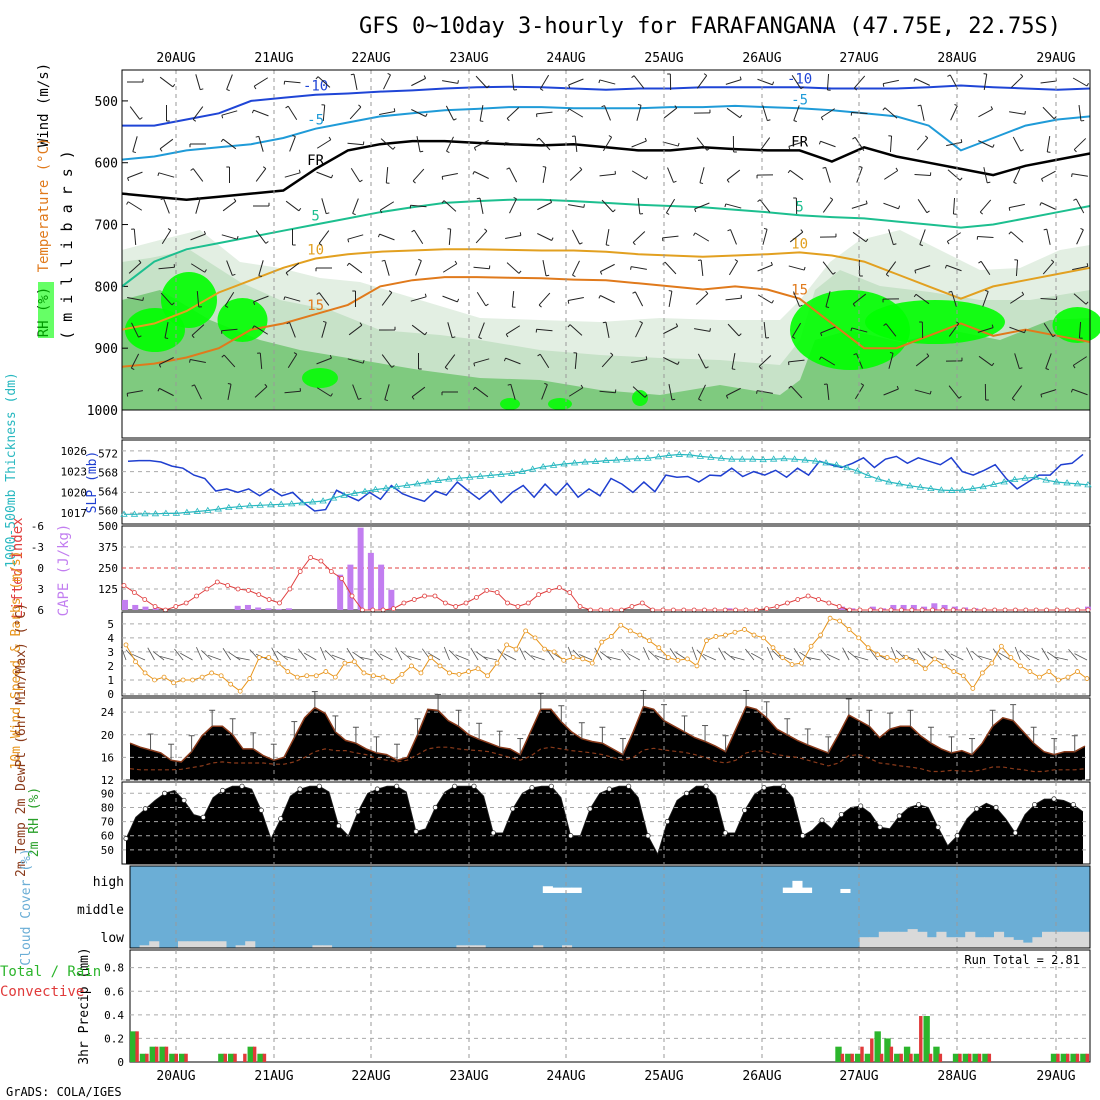 The height and width of the screenshot is (1100, 1100). I want to click on cloud-level-low: low, so click(113, 938).